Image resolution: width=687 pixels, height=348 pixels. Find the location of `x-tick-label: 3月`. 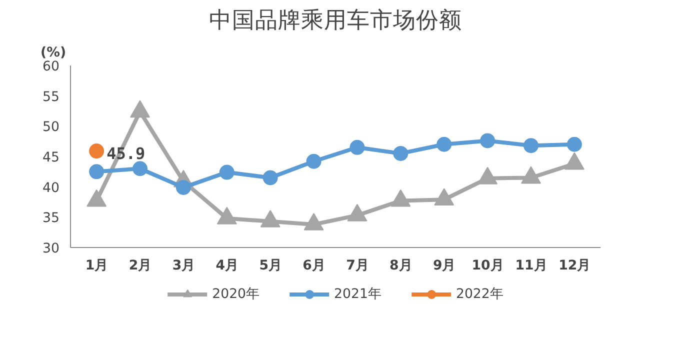

x-tick-label: 3月 is located at coordinates (183, 266).